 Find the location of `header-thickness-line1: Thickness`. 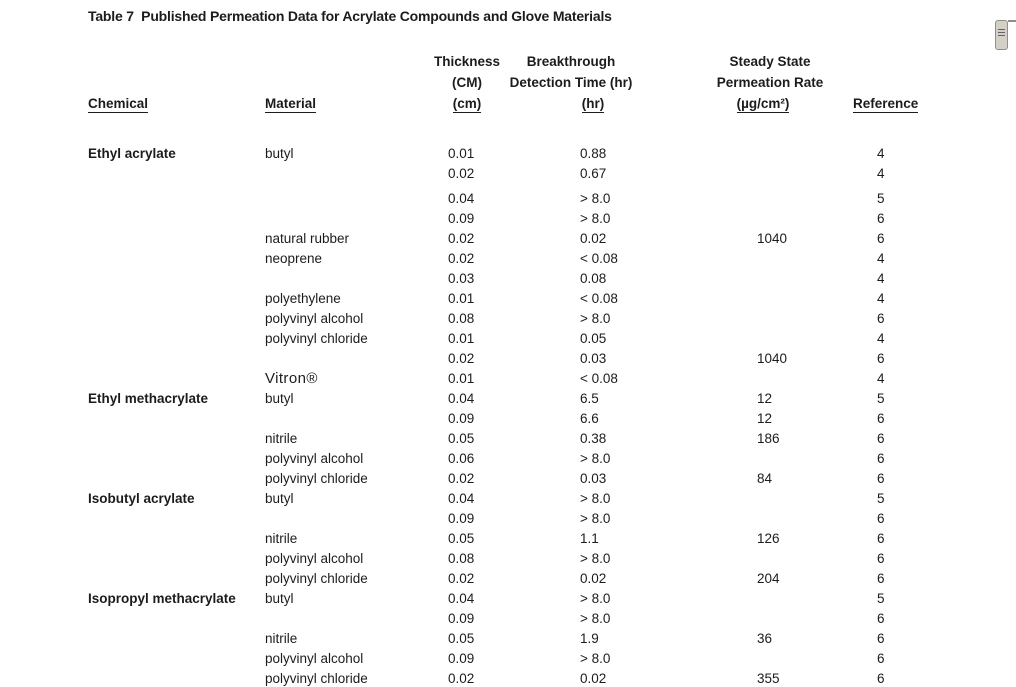

header-thickness-line1: Thickness is located at coordinates (467, 61).